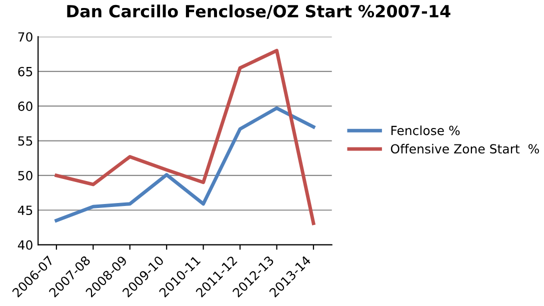 This screenshot has width=544, height=306. I want to click on legend-label: Offensive Zone Start %, so click(464, 149).